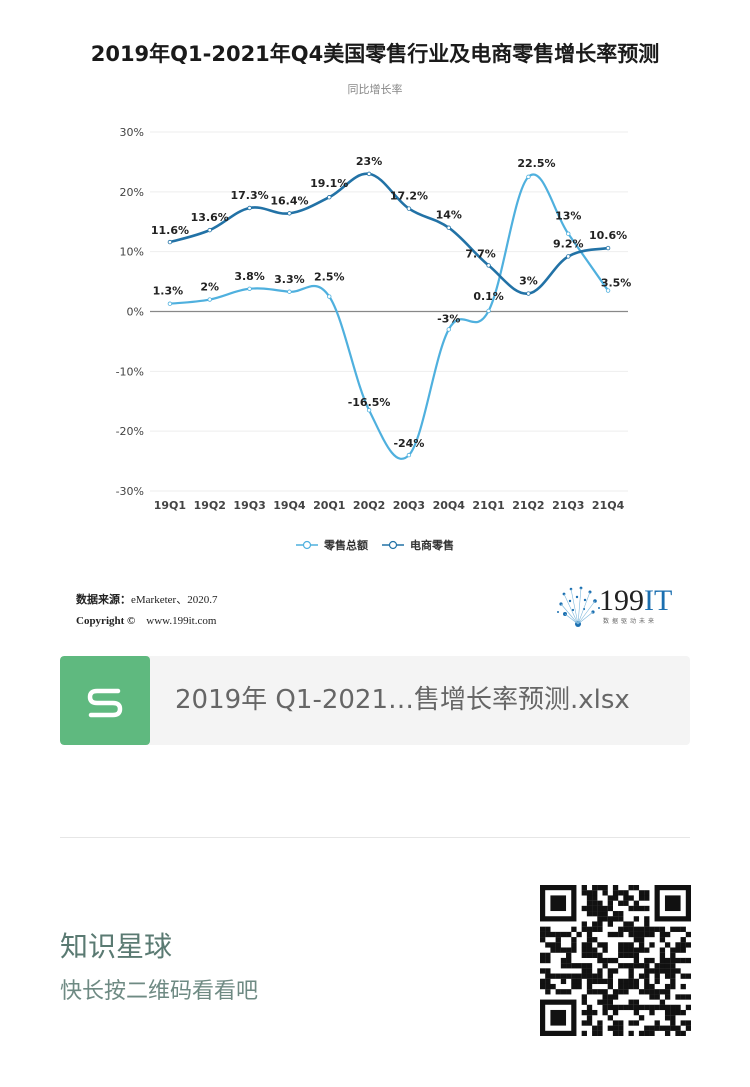 The width and height of the screenshot is (750, 1087). What do you see at coordinates (369, 402) in the screenshot?
I see `data-label: -16.5%` at bounding box center [369, 402].